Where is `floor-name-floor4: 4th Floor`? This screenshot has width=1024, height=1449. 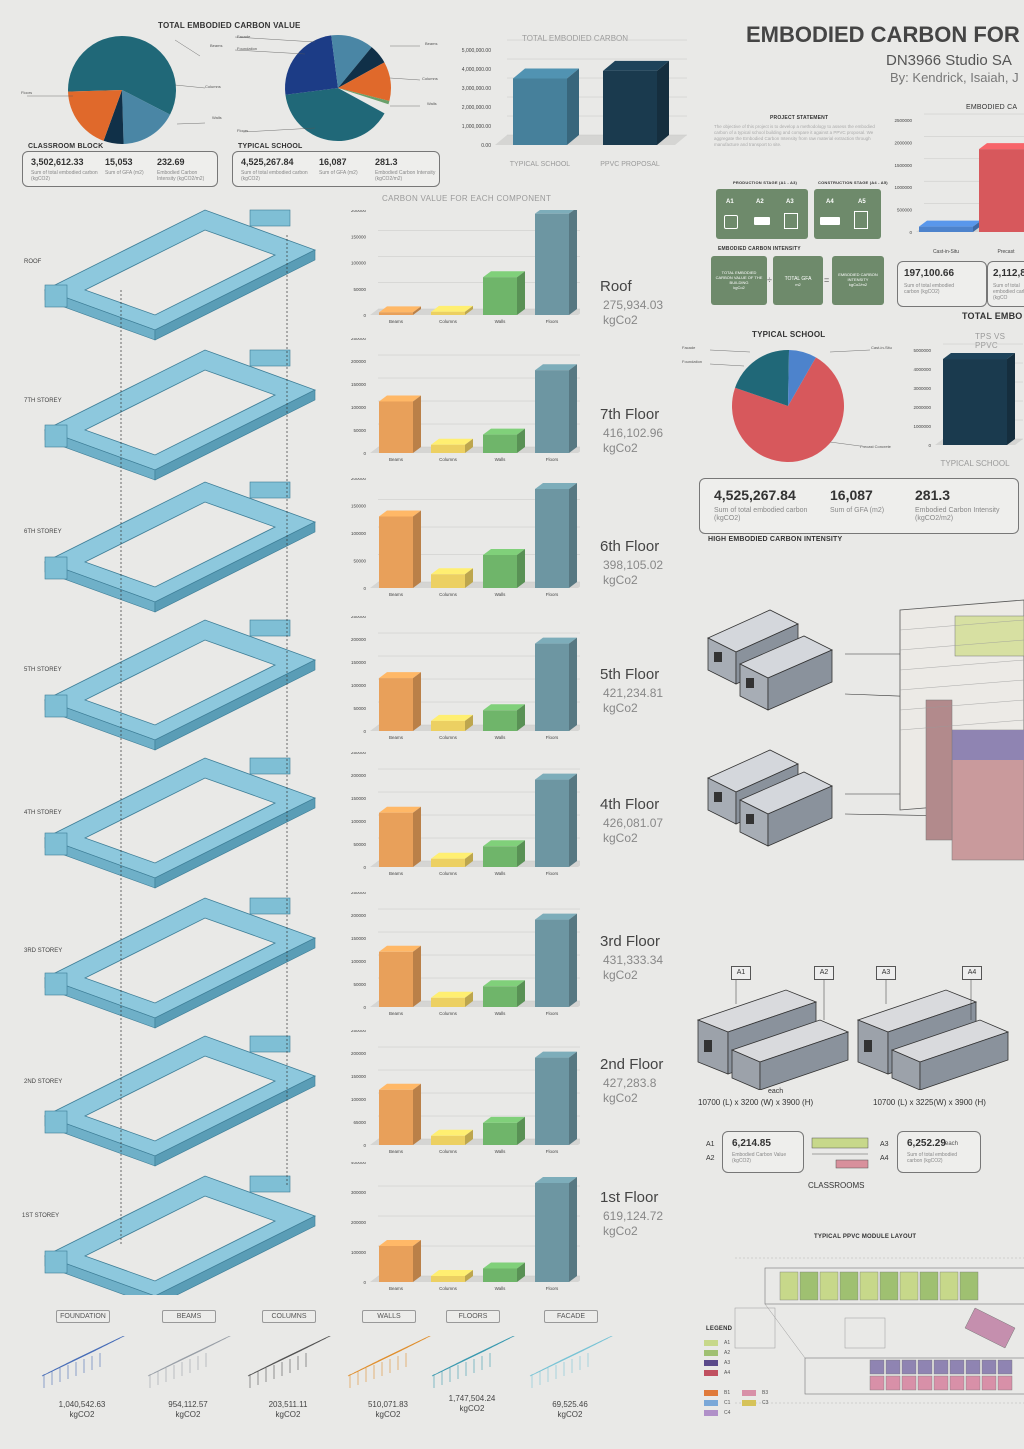
floor-name-floor4: 4th Floor is located at coordinates (630, 804).